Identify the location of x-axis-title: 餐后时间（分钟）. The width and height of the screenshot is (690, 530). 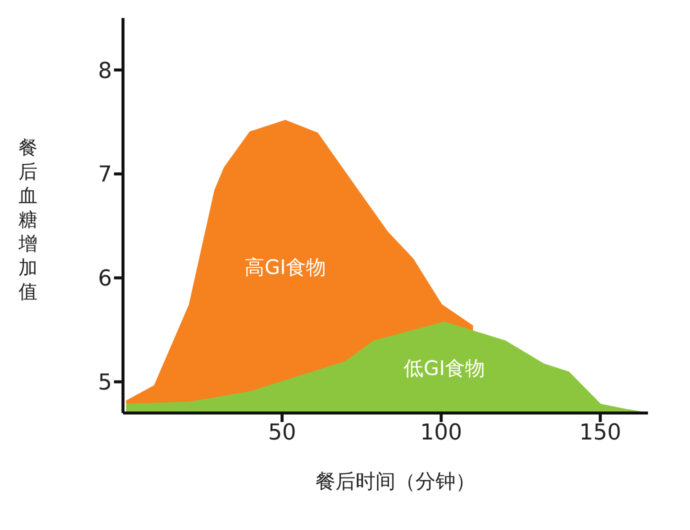
(395, 481).